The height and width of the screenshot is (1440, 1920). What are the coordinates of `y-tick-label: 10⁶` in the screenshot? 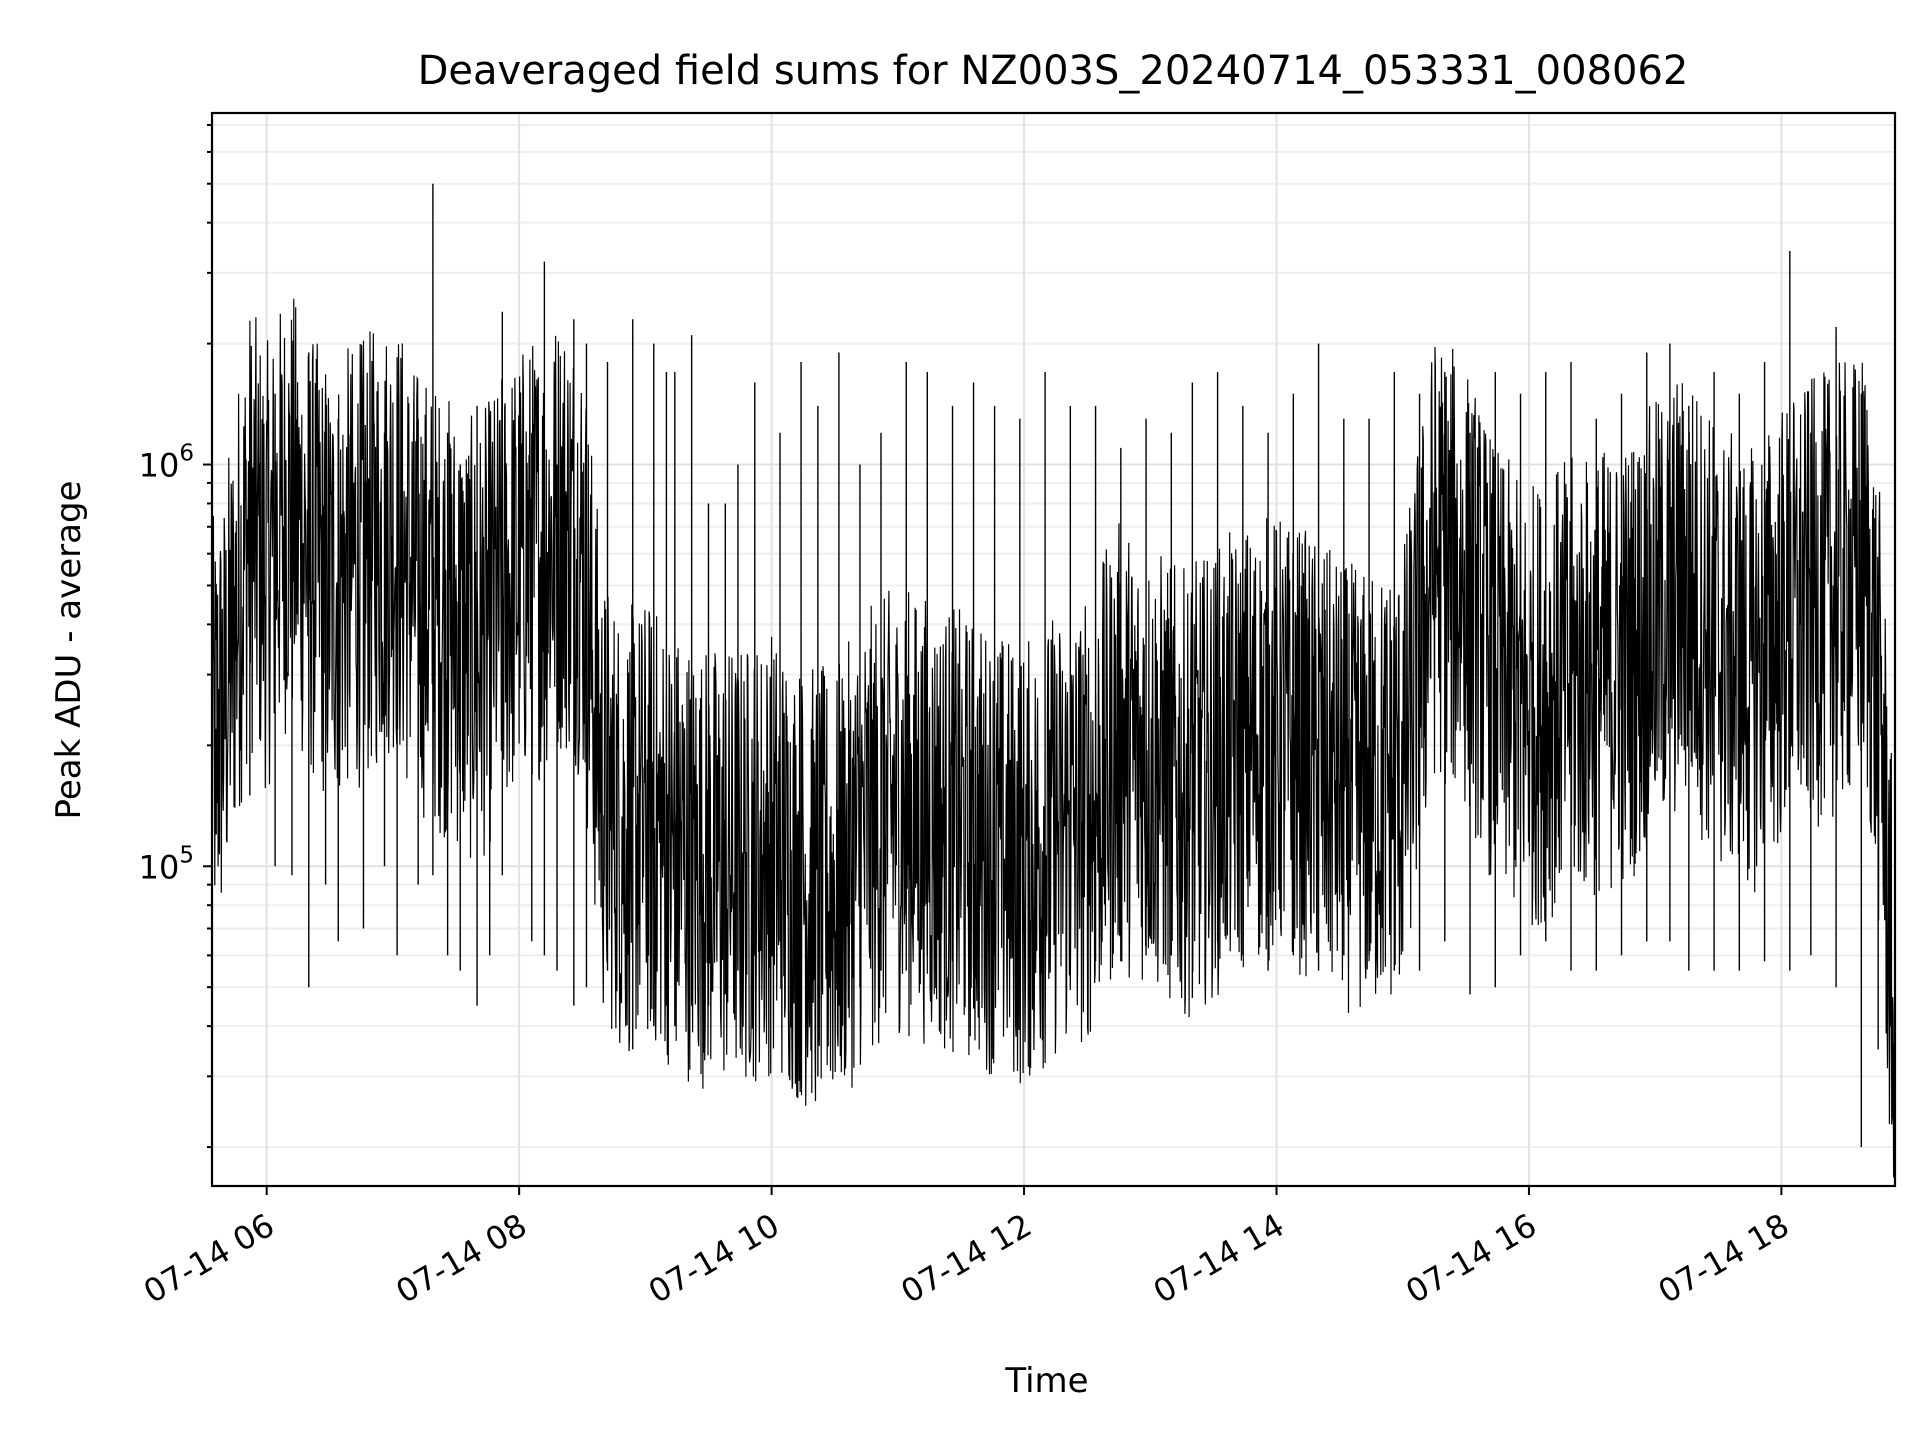 It's located at (166, 463).